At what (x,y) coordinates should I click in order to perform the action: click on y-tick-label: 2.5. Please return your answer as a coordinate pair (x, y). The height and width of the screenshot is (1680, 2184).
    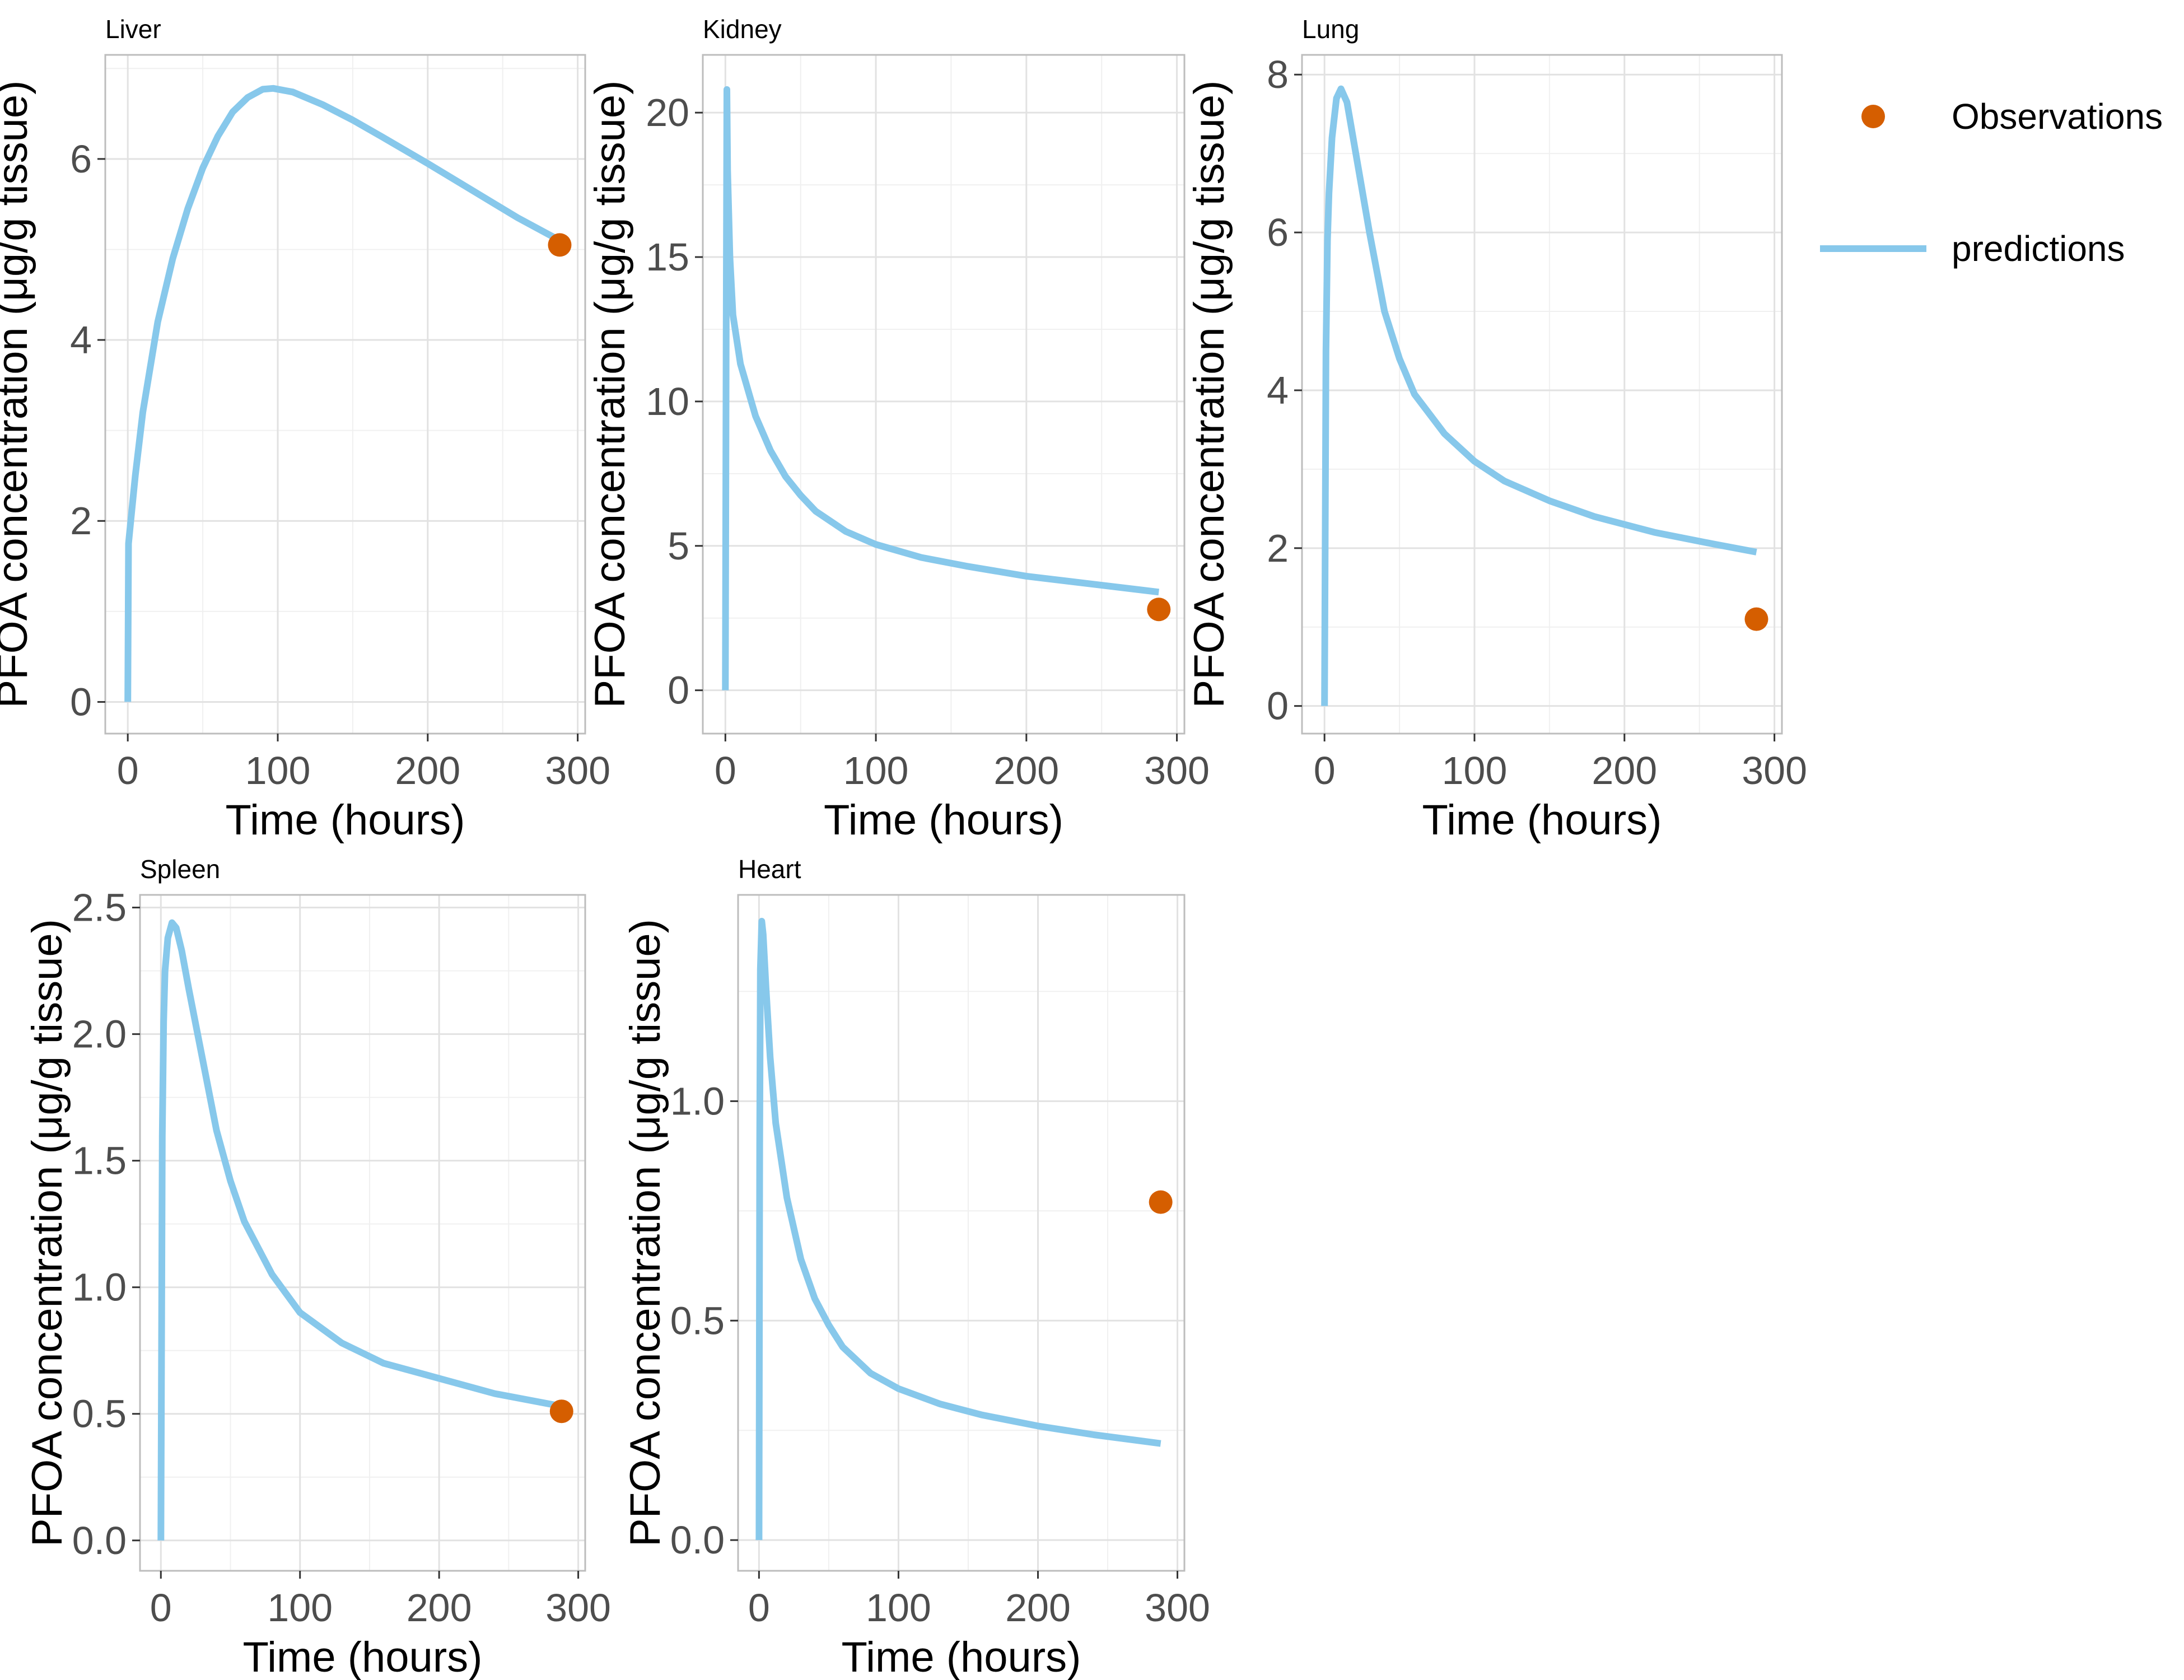
    Looking at the image, I should click on (100, 908).